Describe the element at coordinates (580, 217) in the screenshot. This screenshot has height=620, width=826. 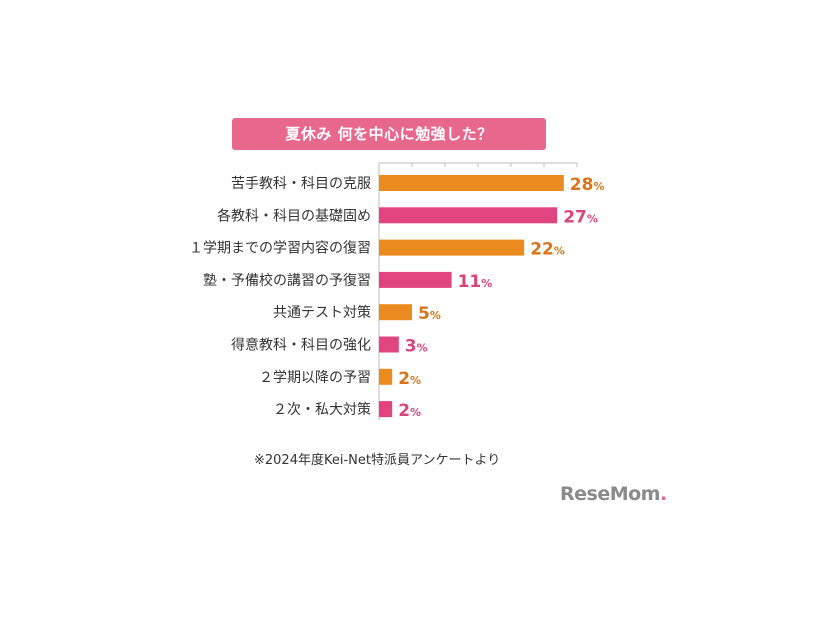
I see `value-label: 27%` at that location.